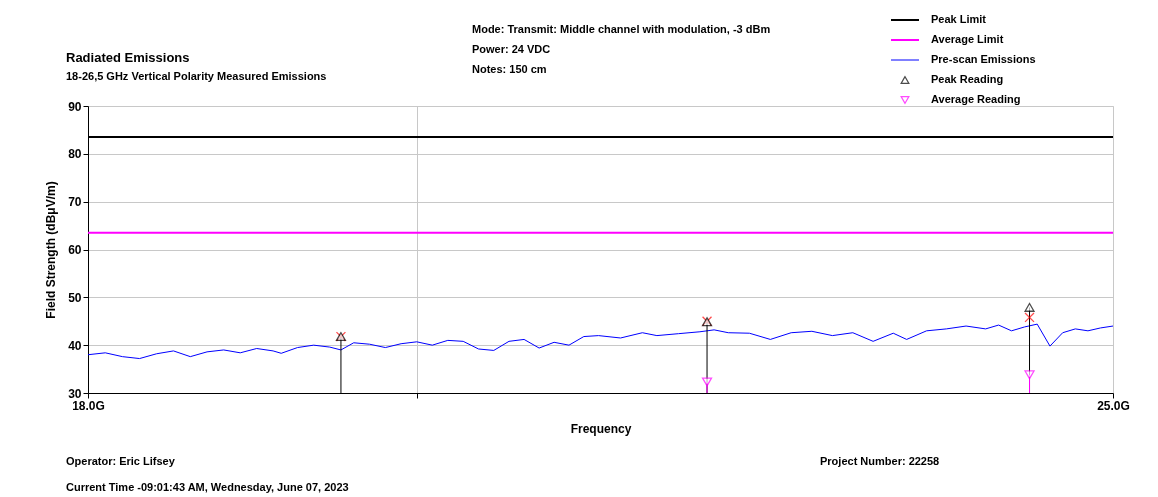 This screenshot has width=1158, height=497. What do you see at coordinates (196, 76) in the screenshot?
I see `chart-subtitle: 18-26,5 GHz Vertical Polarity Measured Emissions` at bounding box center [196, 76].